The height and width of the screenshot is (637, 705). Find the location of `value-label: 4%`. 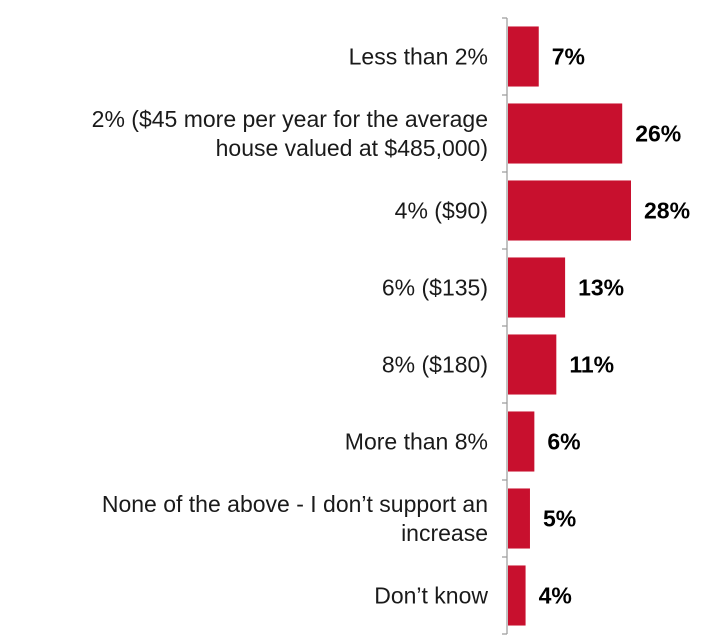

value-label: 4% is located at coordinates (555, 596).